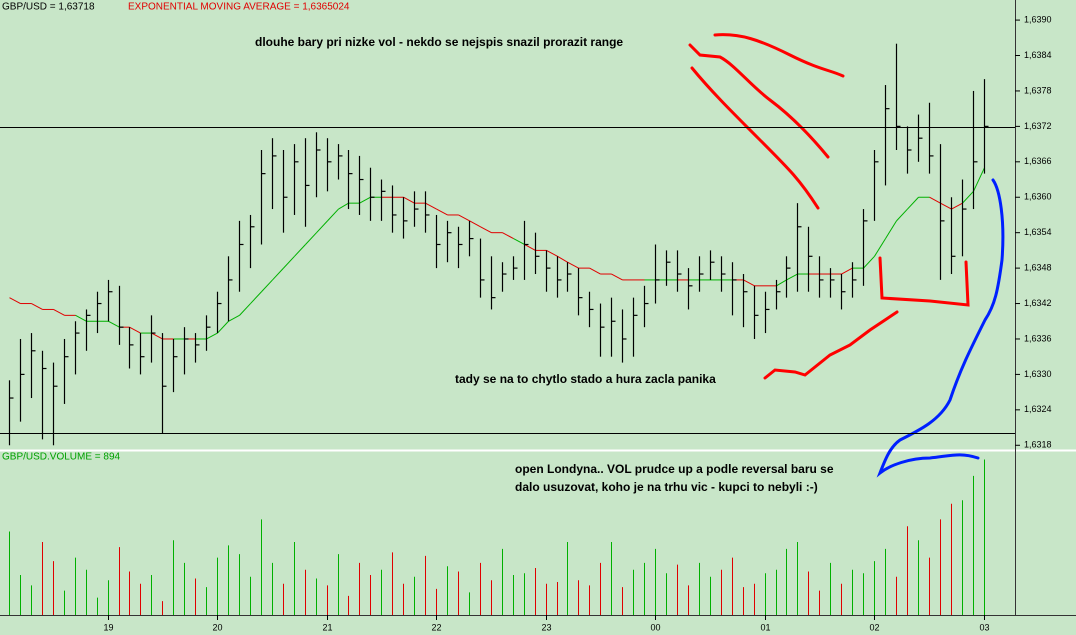  I want to click on x-tick-label: 23, so click(546, 627).